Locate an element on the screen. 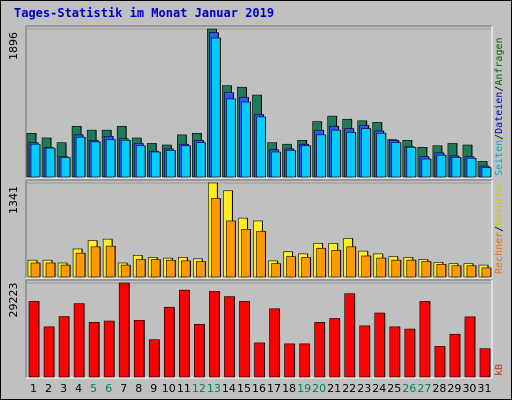  x-tick-label: 10 is located at coordinates (169, 388).